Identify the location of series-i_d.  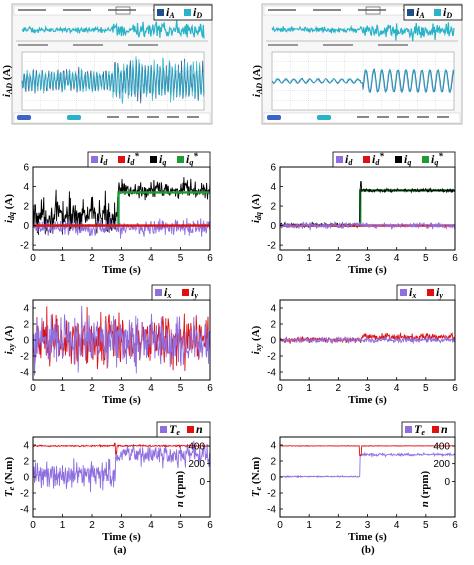
(367, 225).